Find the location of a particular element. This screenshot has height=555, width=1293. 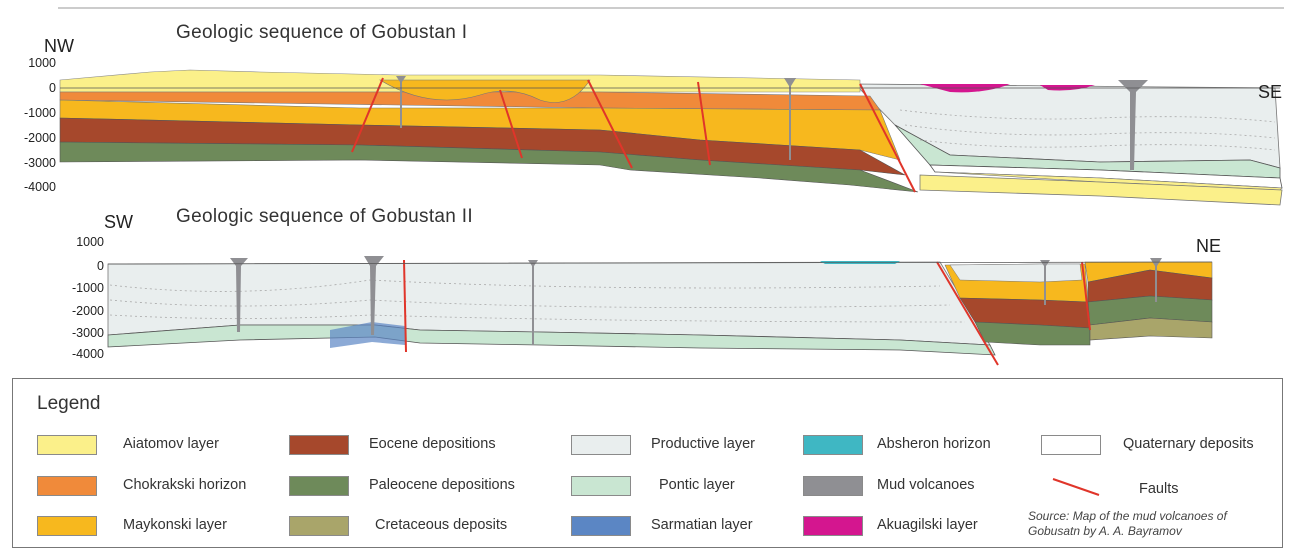

fault-line-icon is located at coordinates (1076, 487).